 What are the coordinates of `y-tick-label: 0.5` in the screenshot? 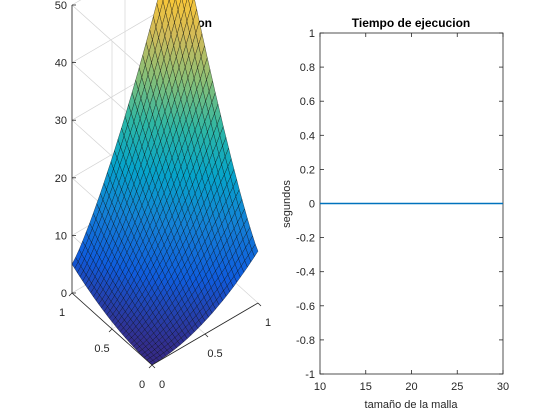 It's located at (101, 349).